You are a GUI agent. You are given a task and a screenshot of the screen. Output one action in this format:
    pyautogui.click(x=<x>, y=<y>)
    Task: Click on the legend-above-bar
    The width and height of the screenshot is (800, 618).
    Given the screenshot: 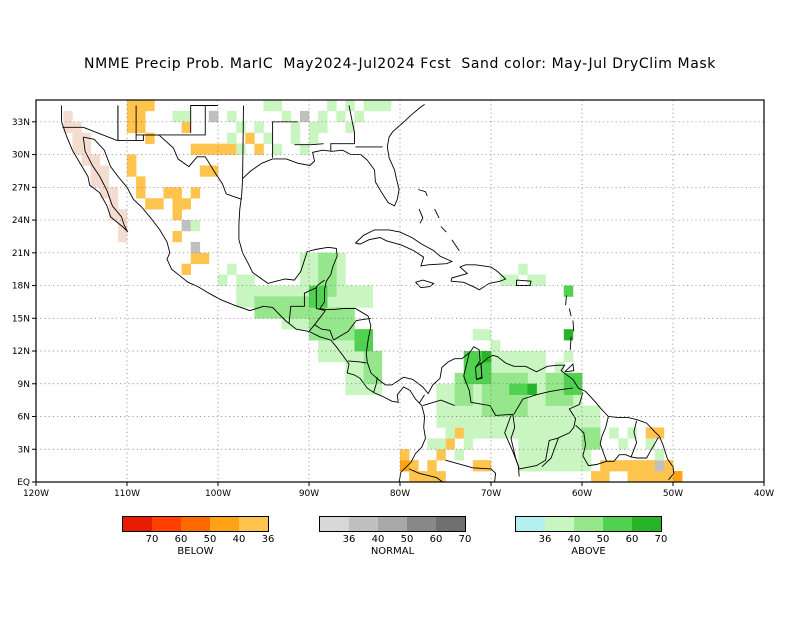 What is the action you would take?
    pyautogui.click(x=588, y=524)
    